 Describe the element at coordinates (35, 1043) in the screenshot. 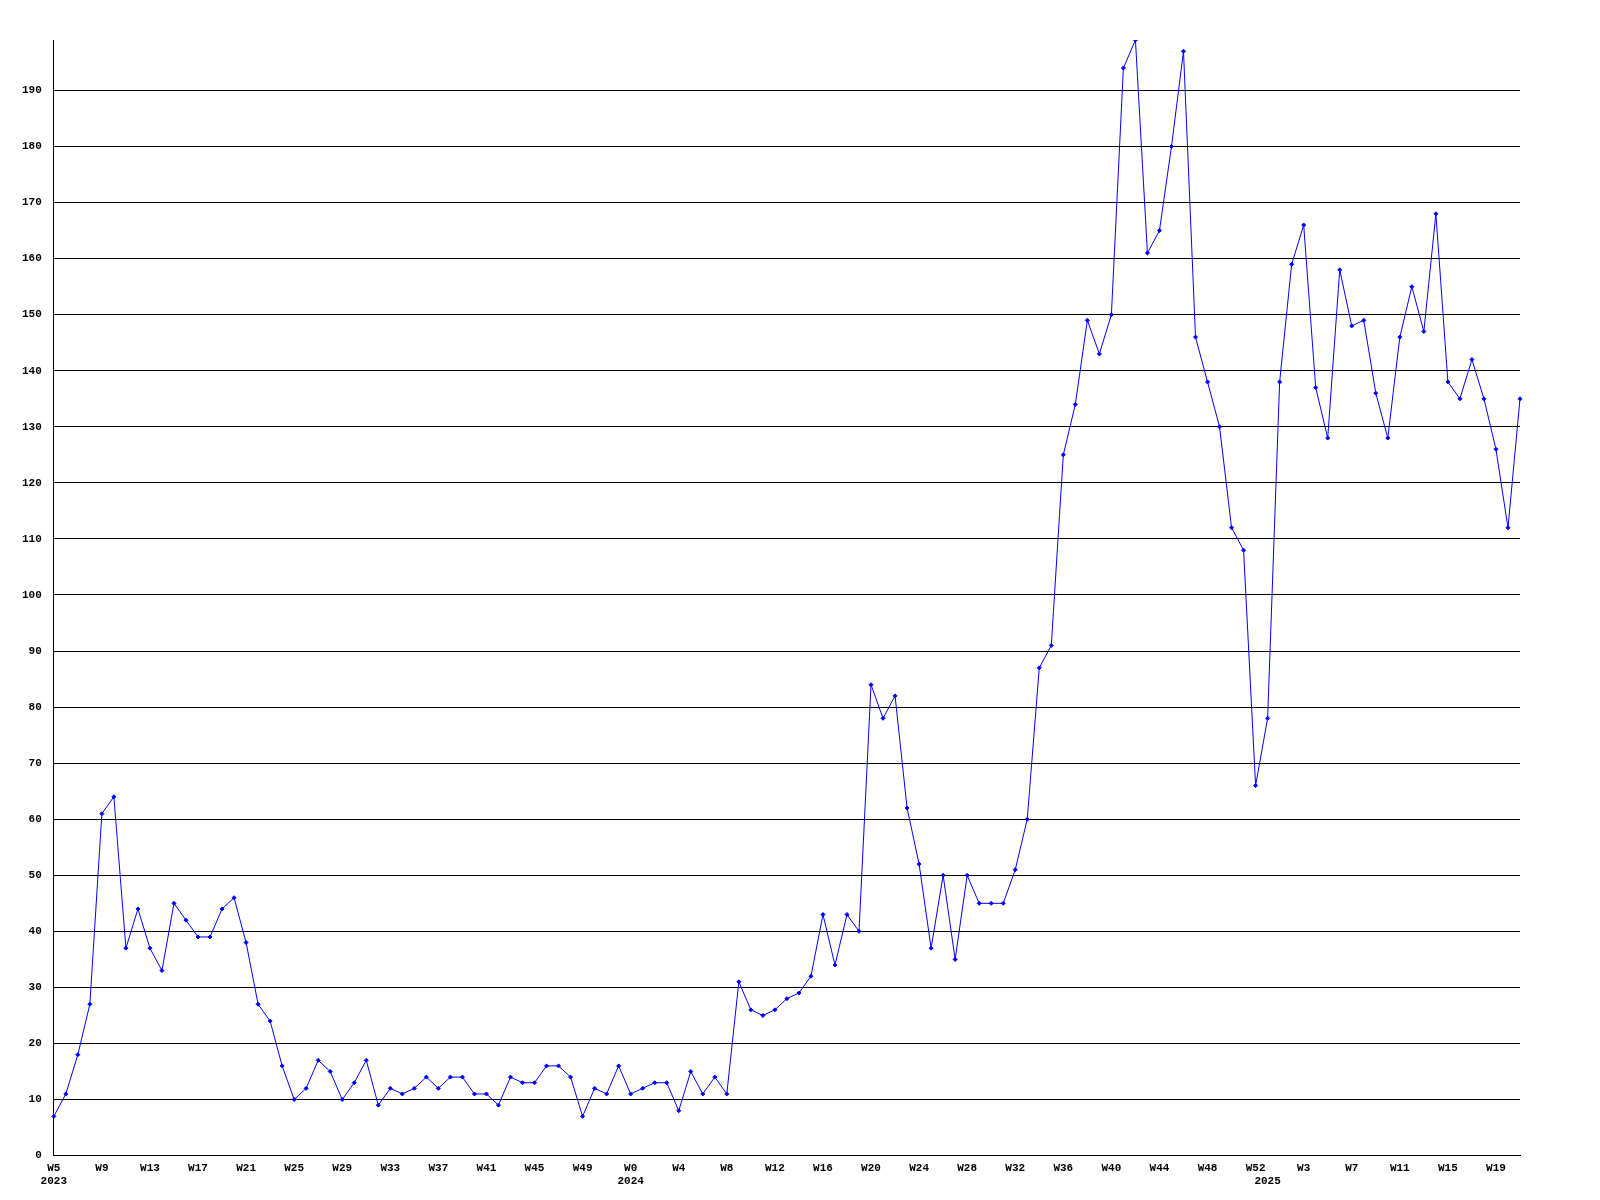

I see `y-tick-label: 20` at that location.